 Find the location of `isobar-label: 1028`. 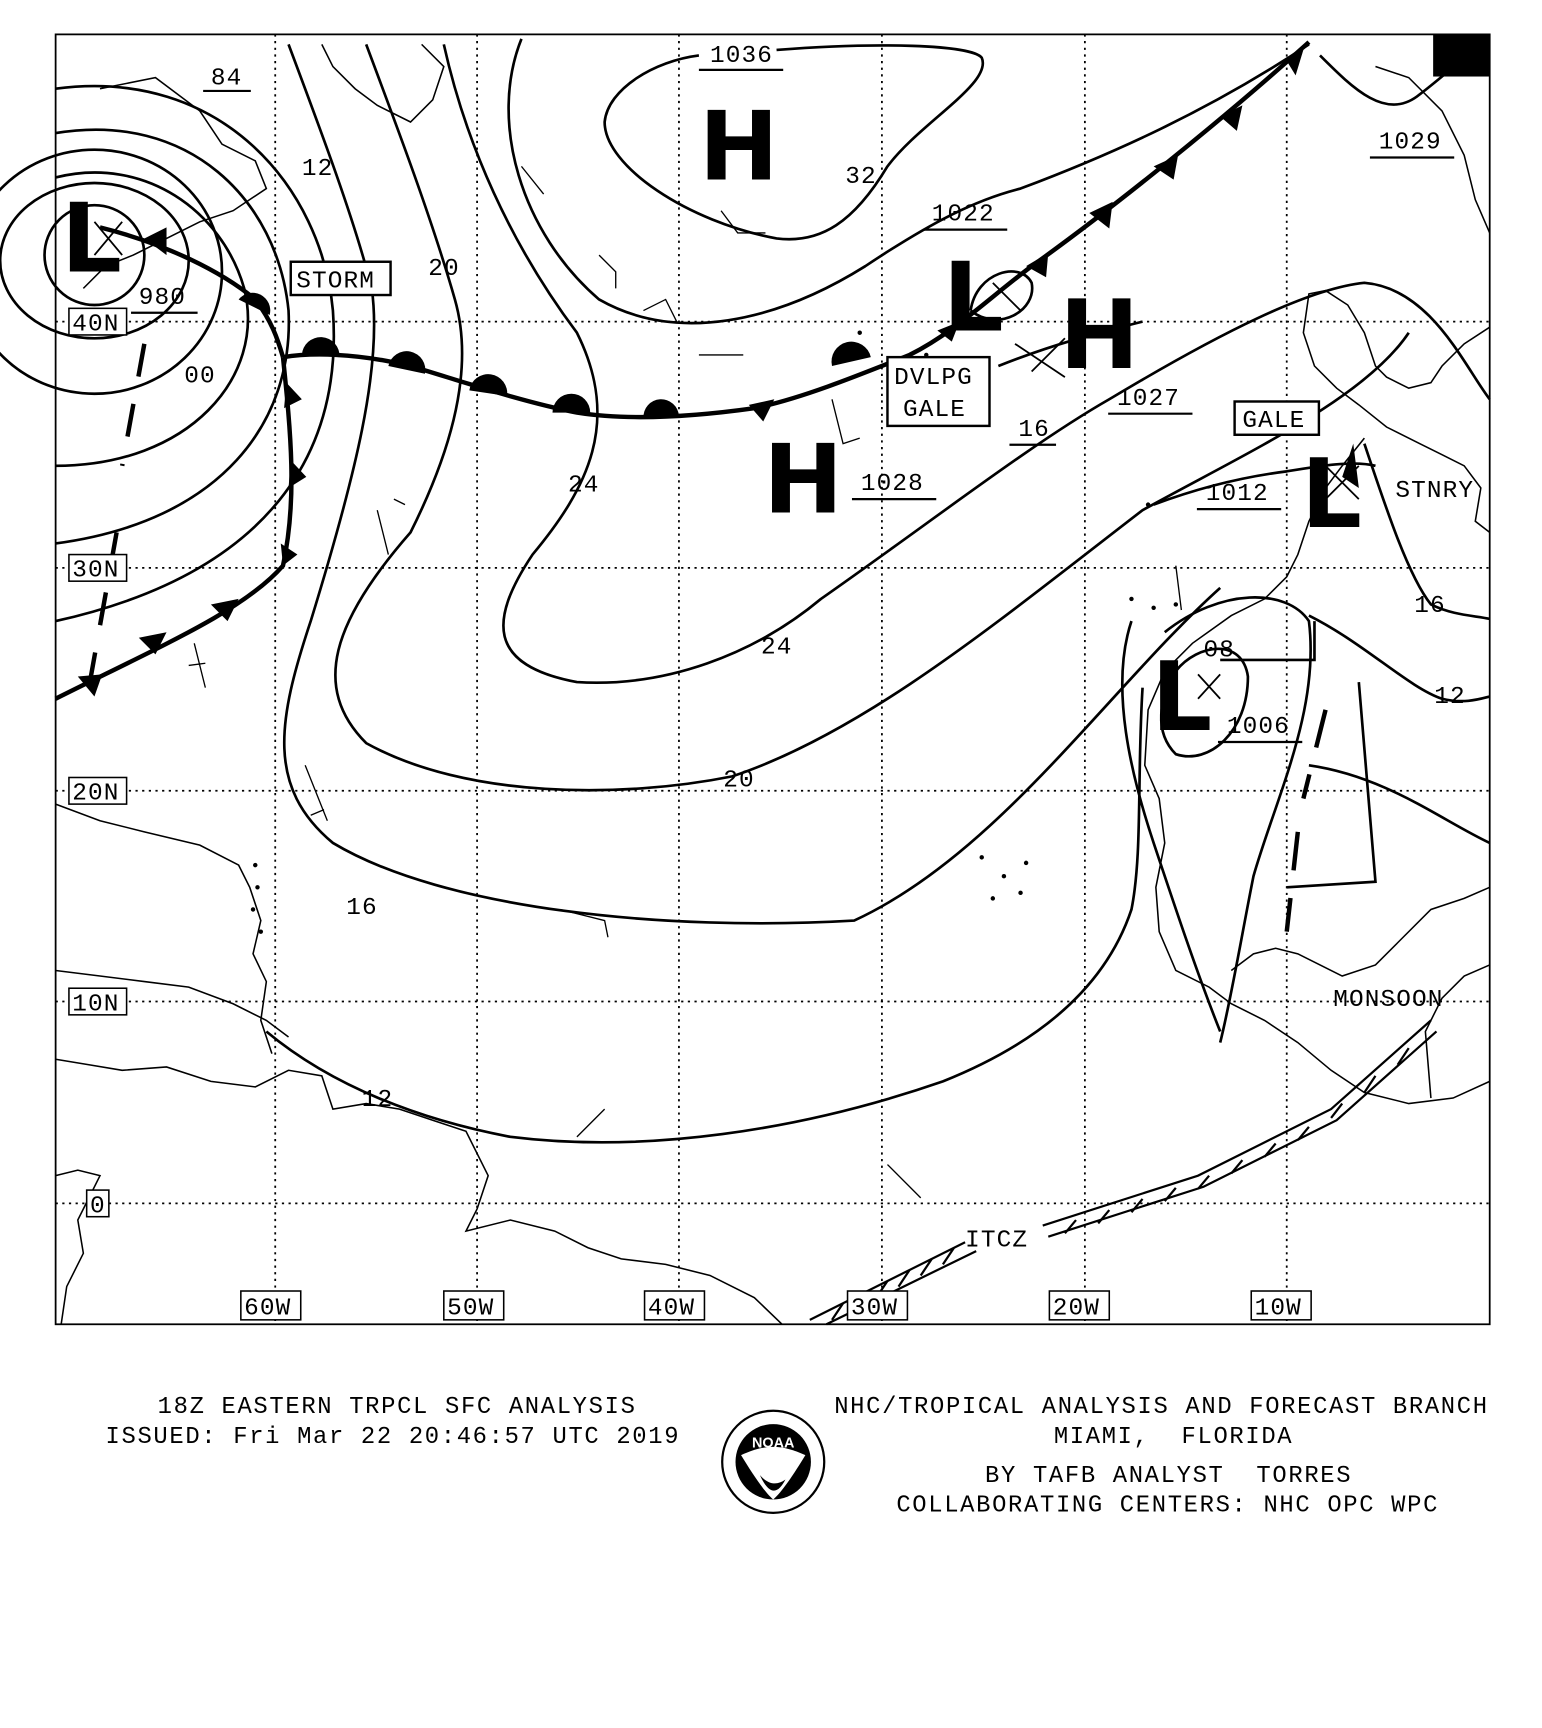

isobar-label: 1028 is located at coordinates (892, 484).